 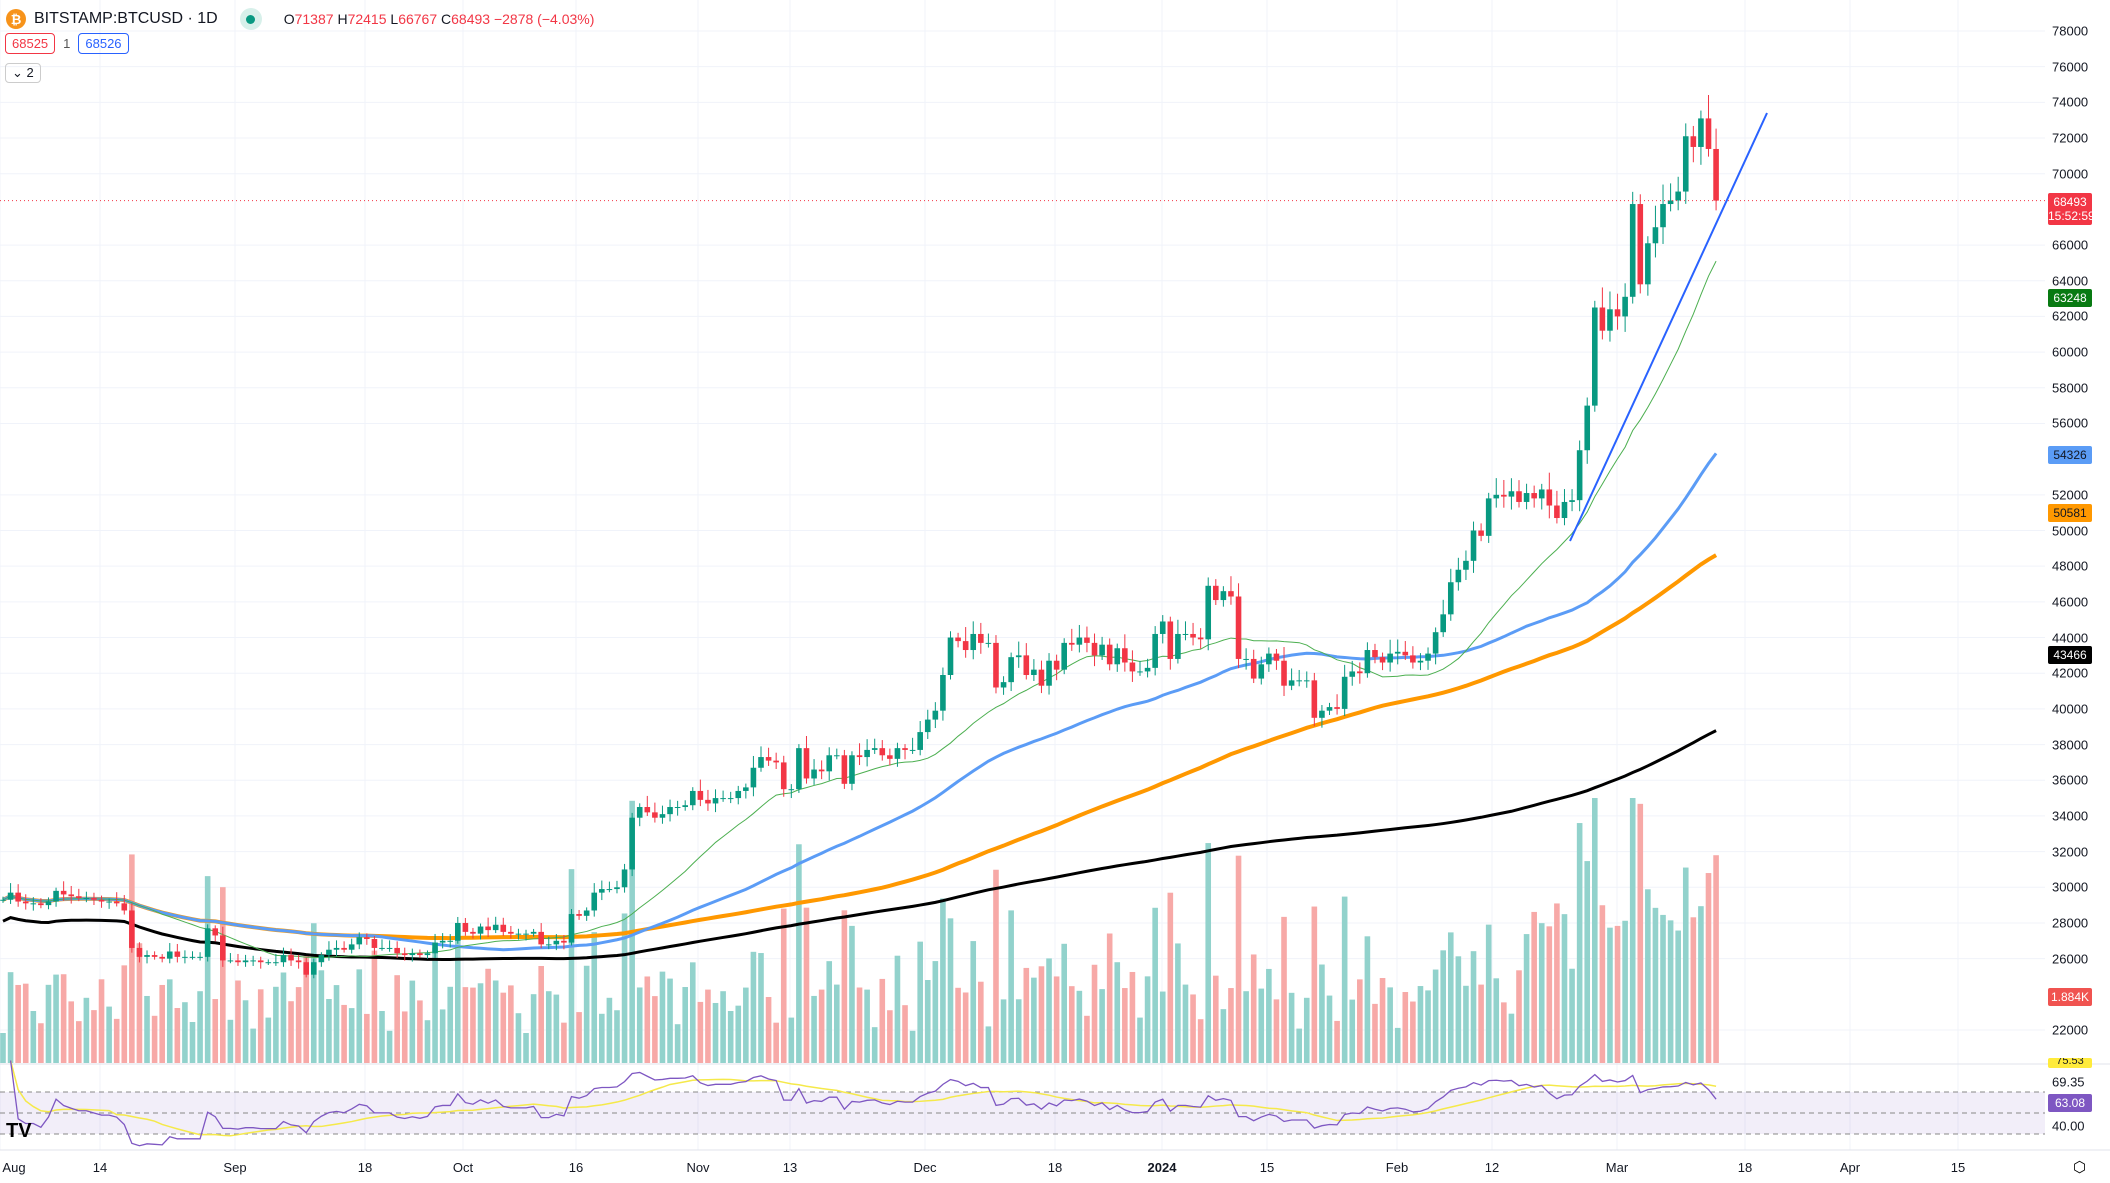 I want to click on price-tick-label: 70000, so click(x=2070, y=174).